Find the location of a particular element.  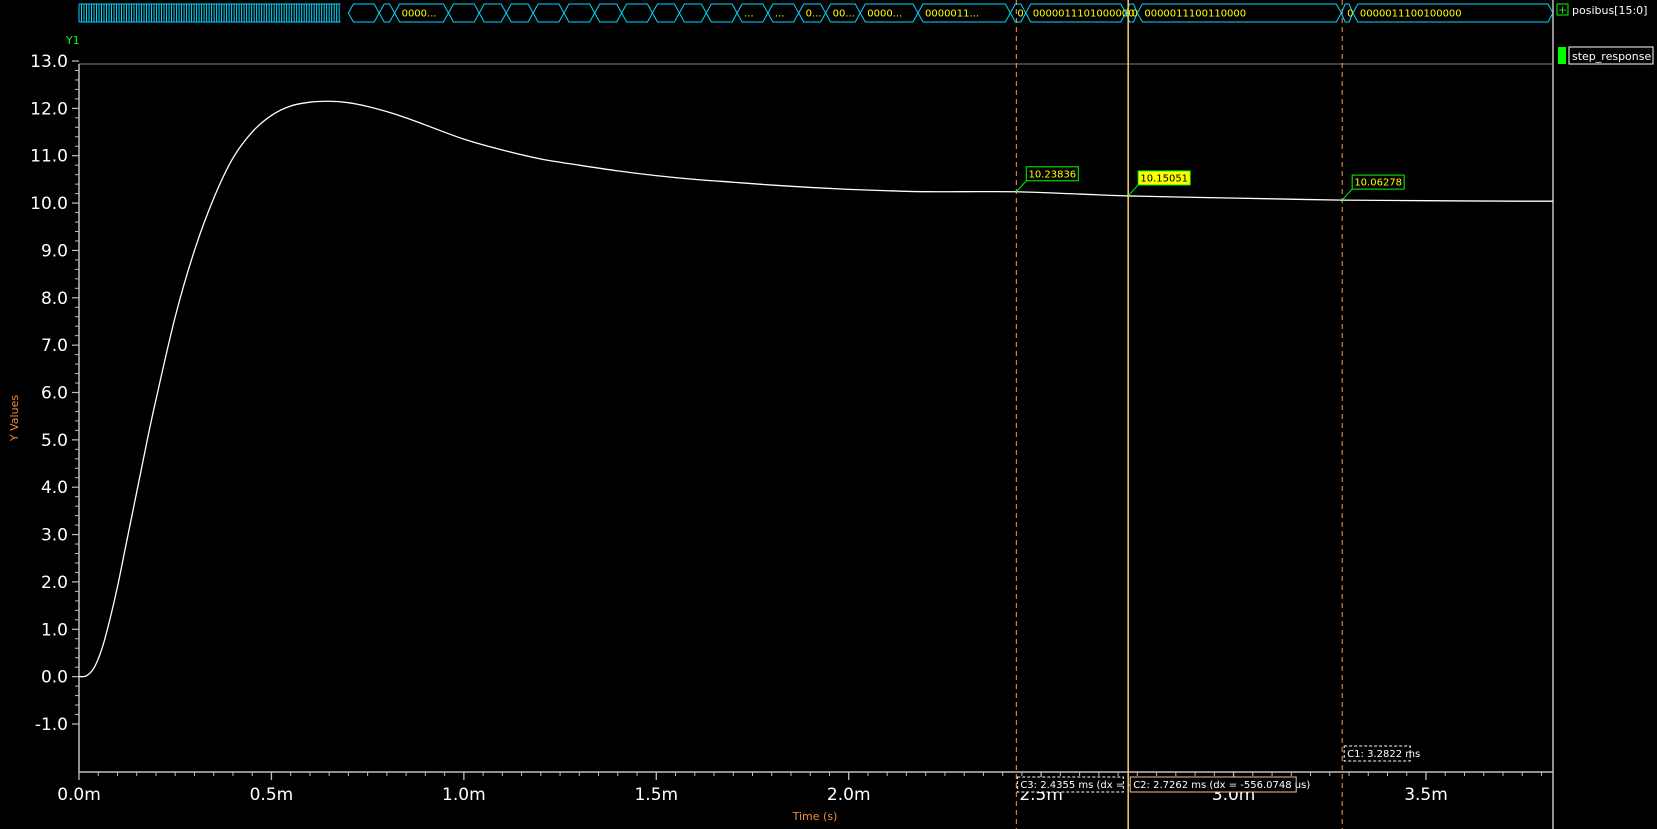

x-axis-ticks: 0.0m 0.5m 1.0m 1.5m 2.0m 2.5m 3.0m 3.5m is located at coordinates (799, 788).